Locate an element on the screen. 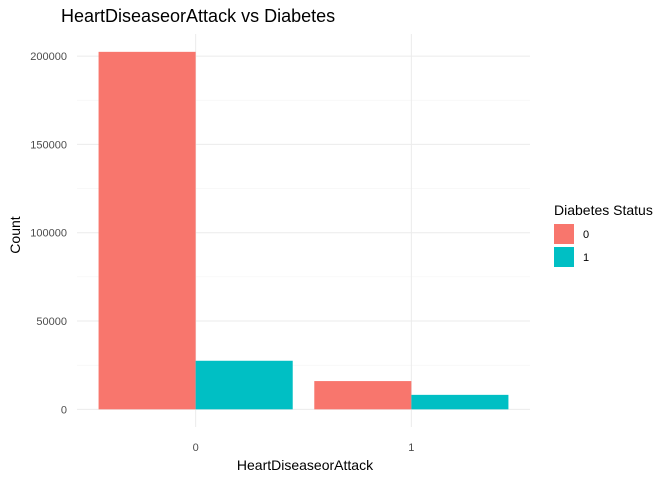 Image resolution: width=672 pixels, height=480 pixels. y-tick-label: 0 is located at coordinates (64, 410).